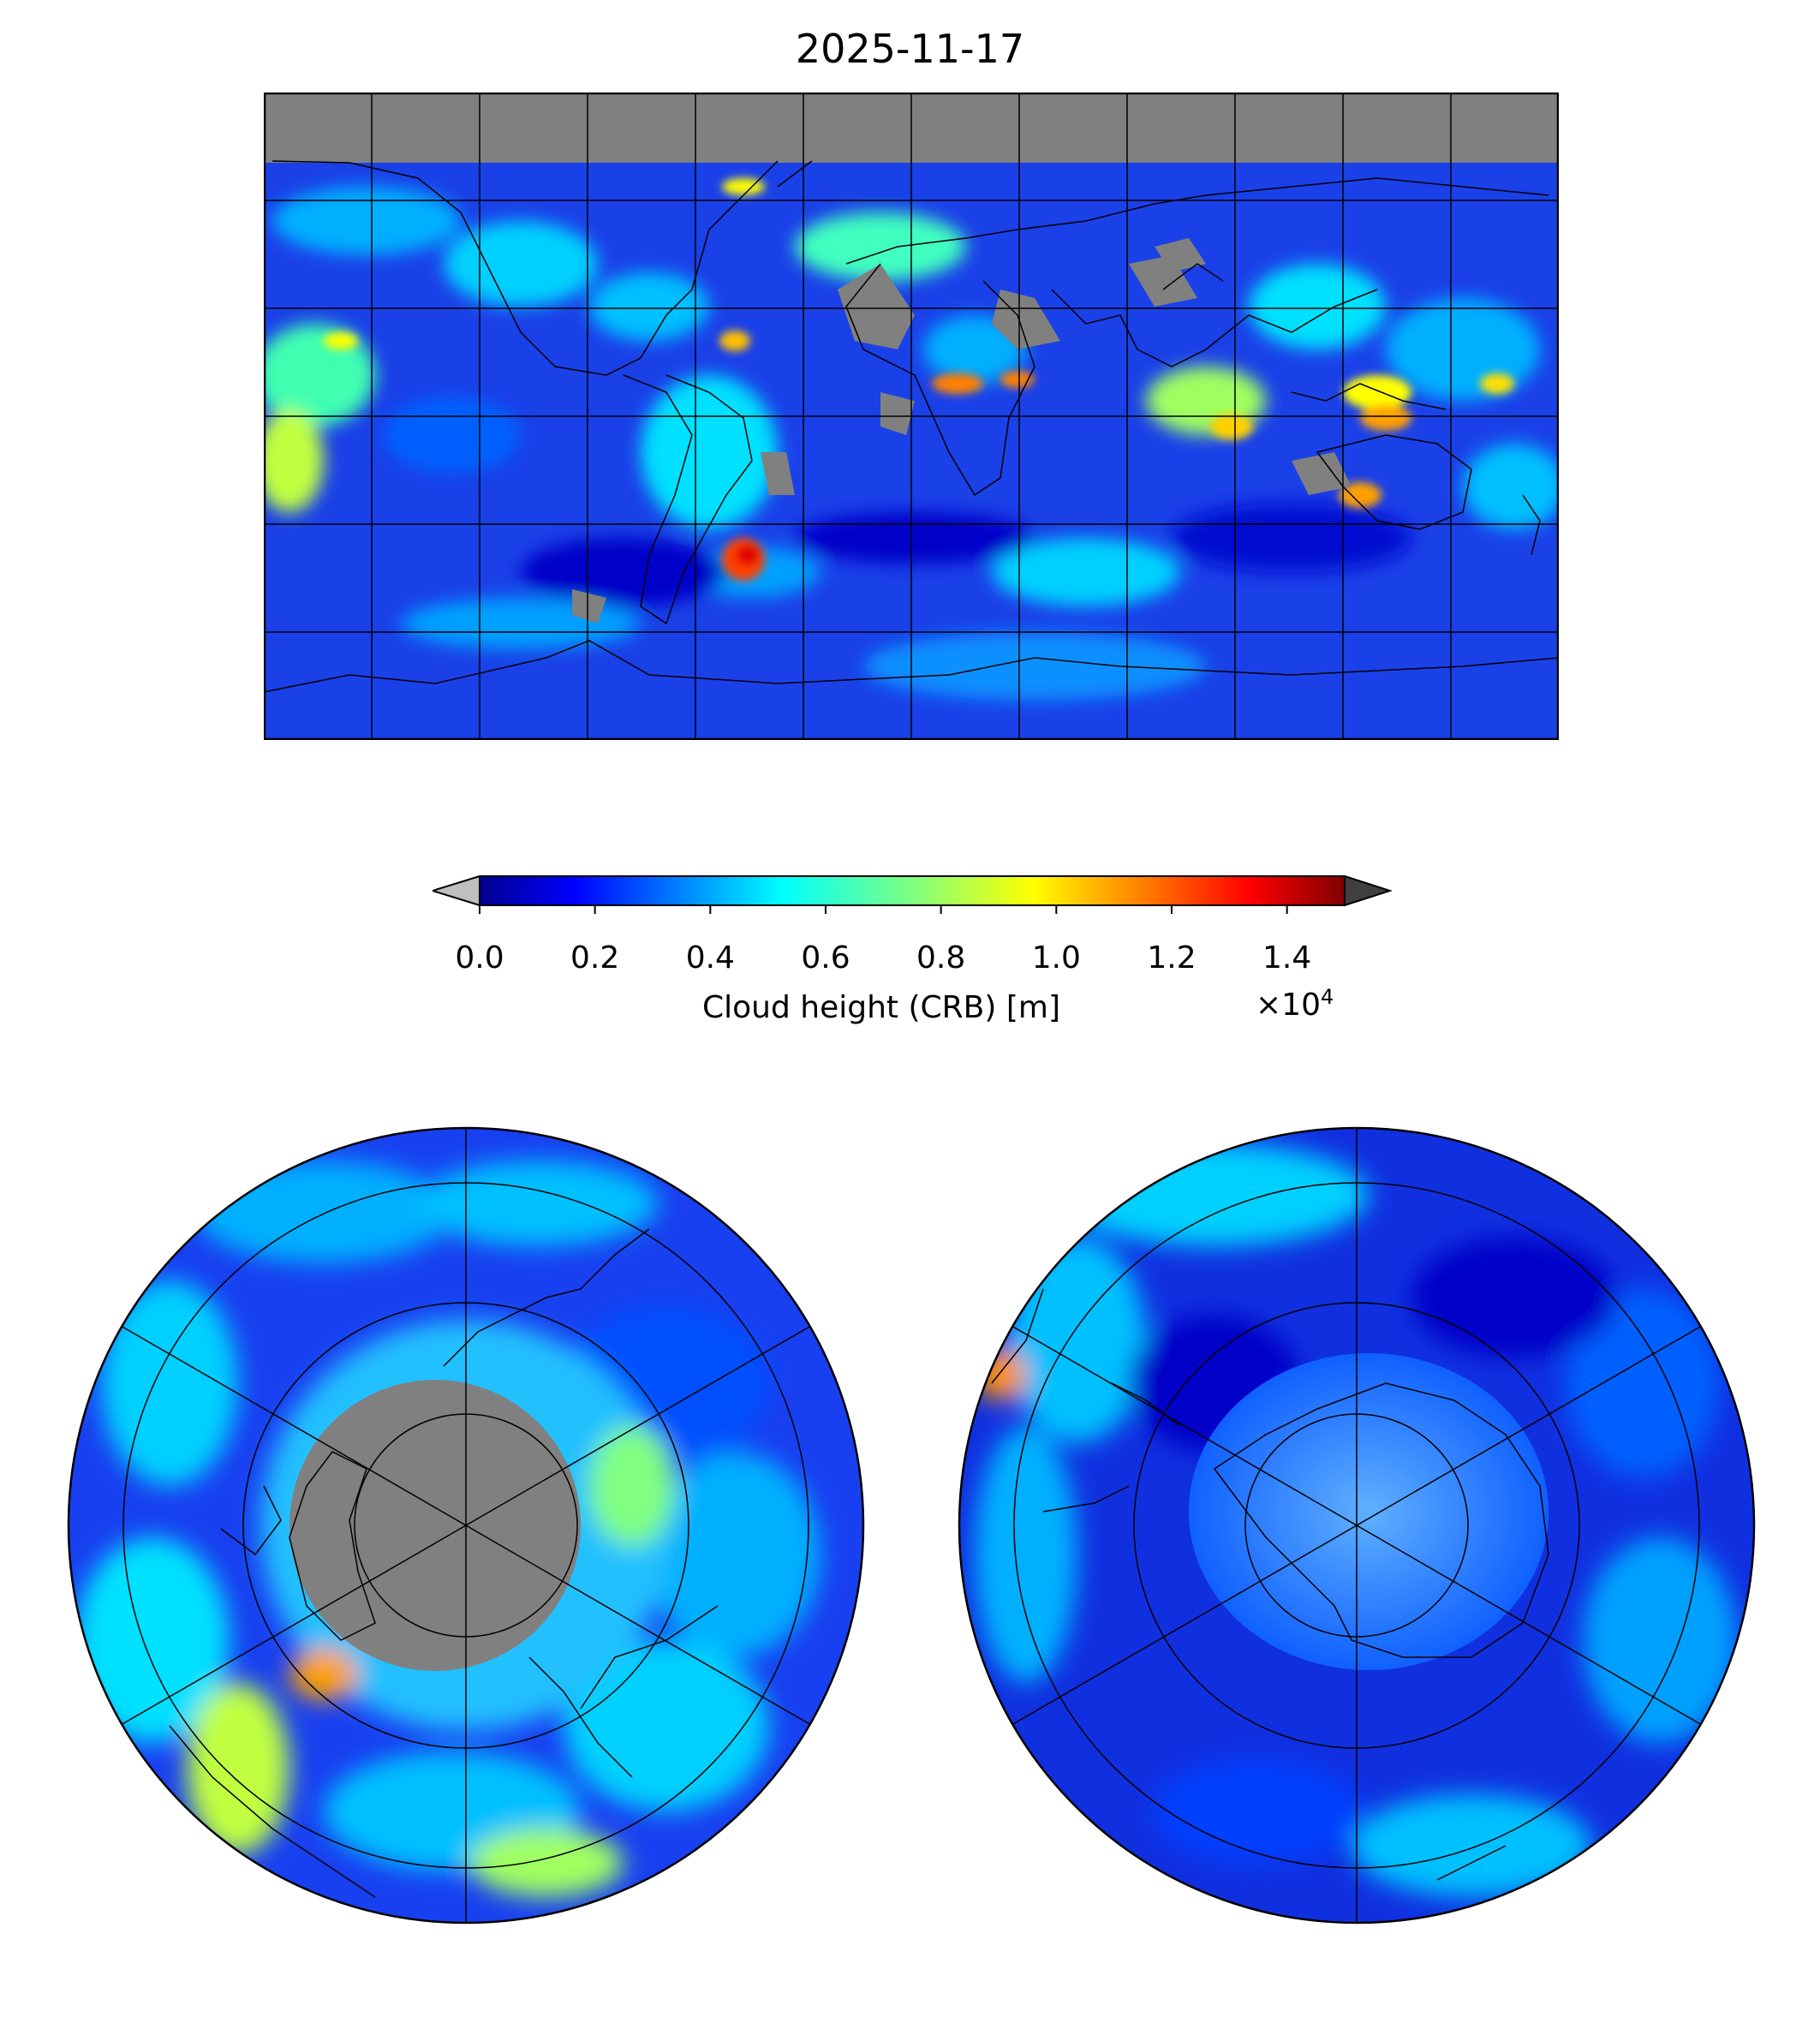 This screenshot has width=1820, height=2023. I want to click on polar-no-data, so click(435, 1525).